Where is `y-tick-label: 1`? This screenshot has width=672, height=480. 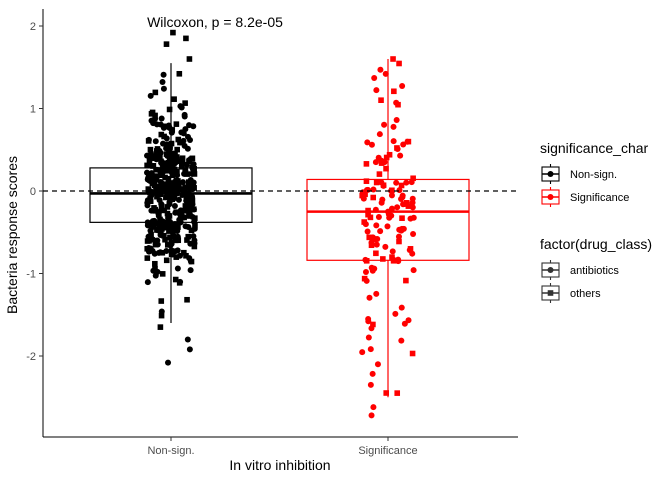
y-tick-label: 1 is located at coordinates (33, 110).